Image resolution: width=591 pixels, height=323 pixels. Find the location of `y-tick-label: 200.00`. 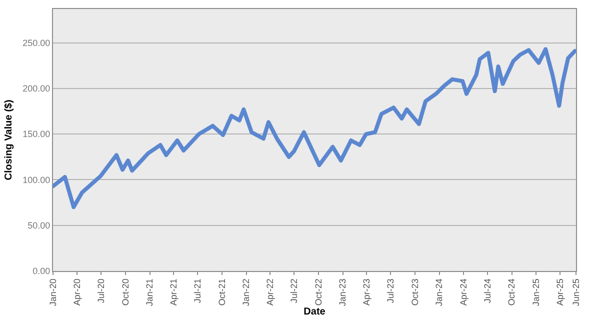

y-tick-label: 200.00 is located at coordinates (36, 89).